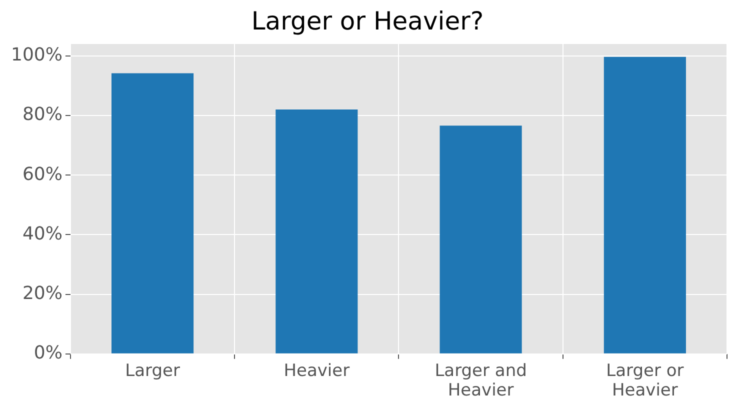 The image size is (741, 412). I want to click on y-tick-label: 60%, so click(42, 174).